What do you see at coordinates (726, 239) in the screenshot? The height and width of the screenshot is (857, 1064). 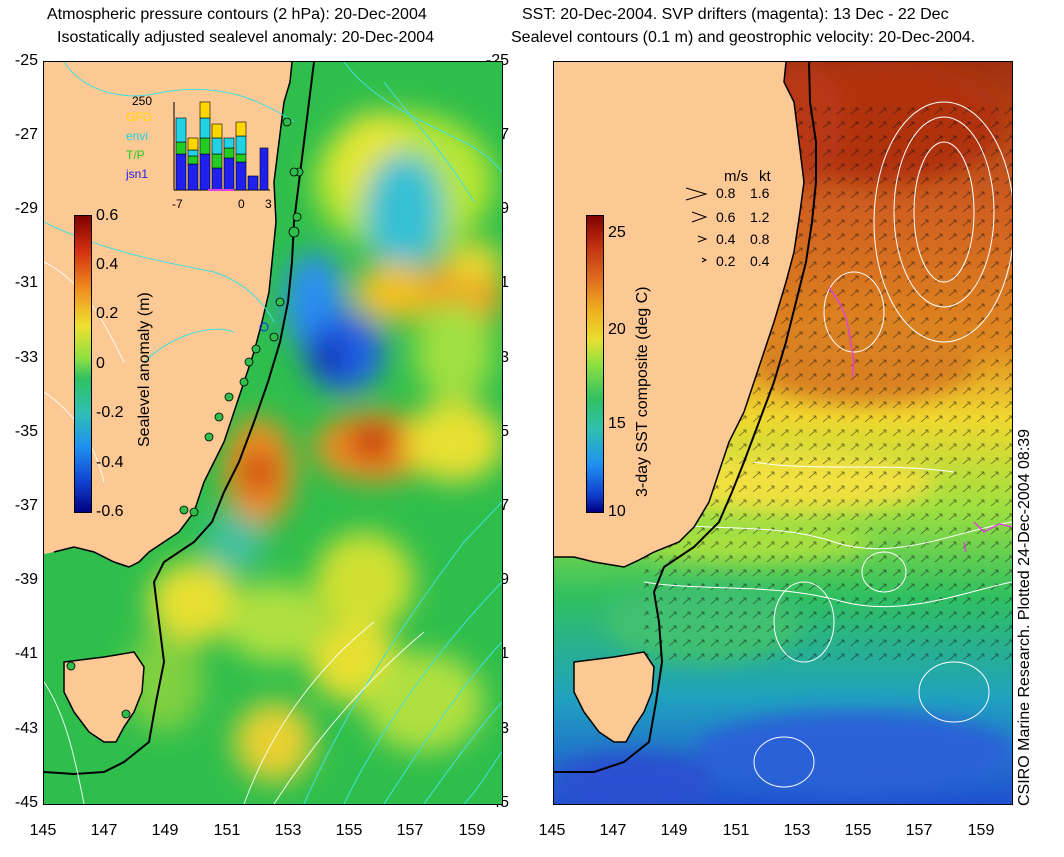 I see `velocity-legend-row-ms: 0.4` at bounding box center [726, 239].